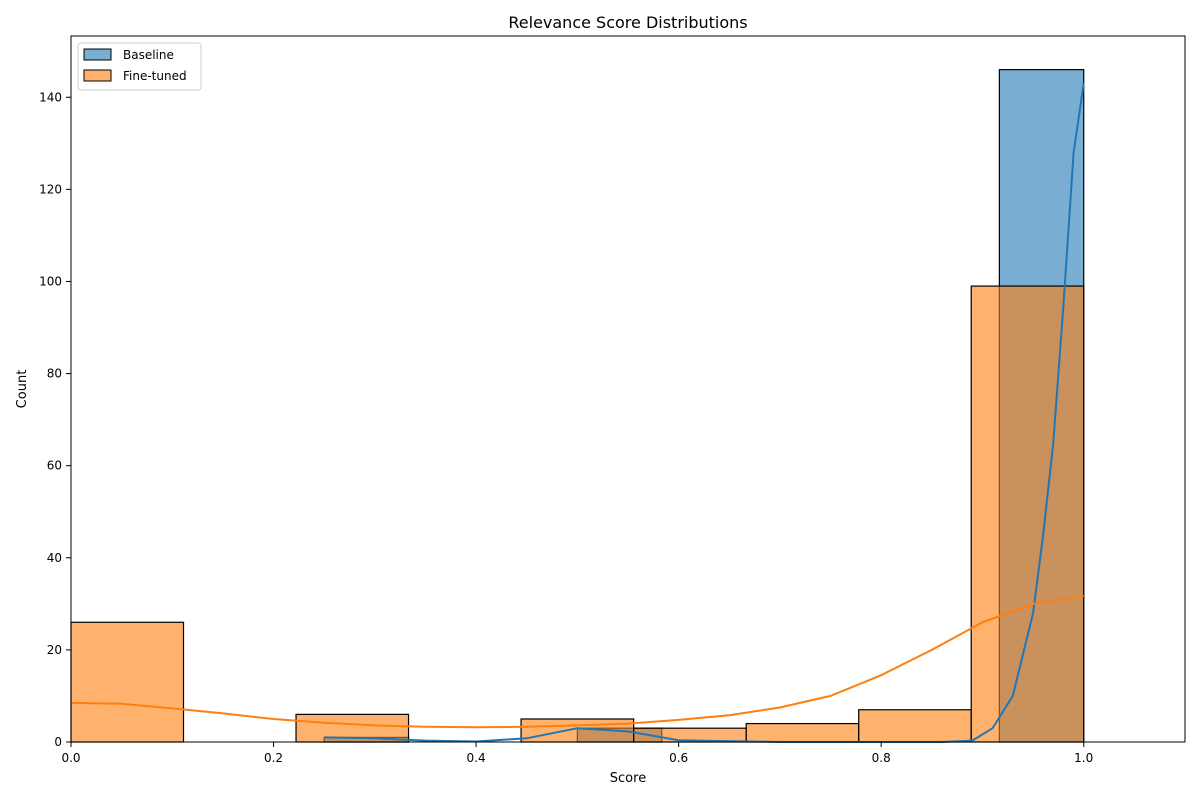  What do you see at coordinates (50, 189) in the screenshot?
I see `y-tick-label: 120` at bounding box center [50, 189].